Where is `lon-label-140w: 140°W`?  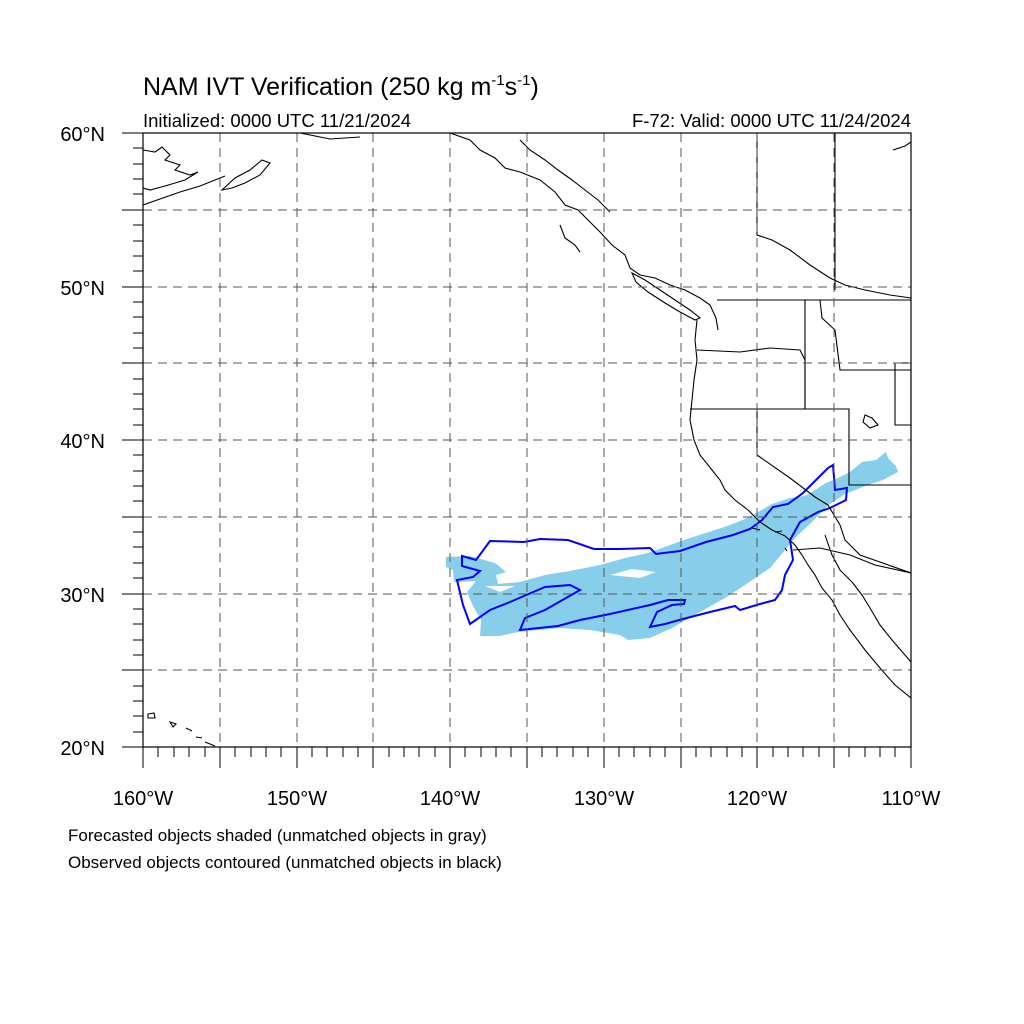
lon-label-140w: 140°W is located at coordinates (450, 799).